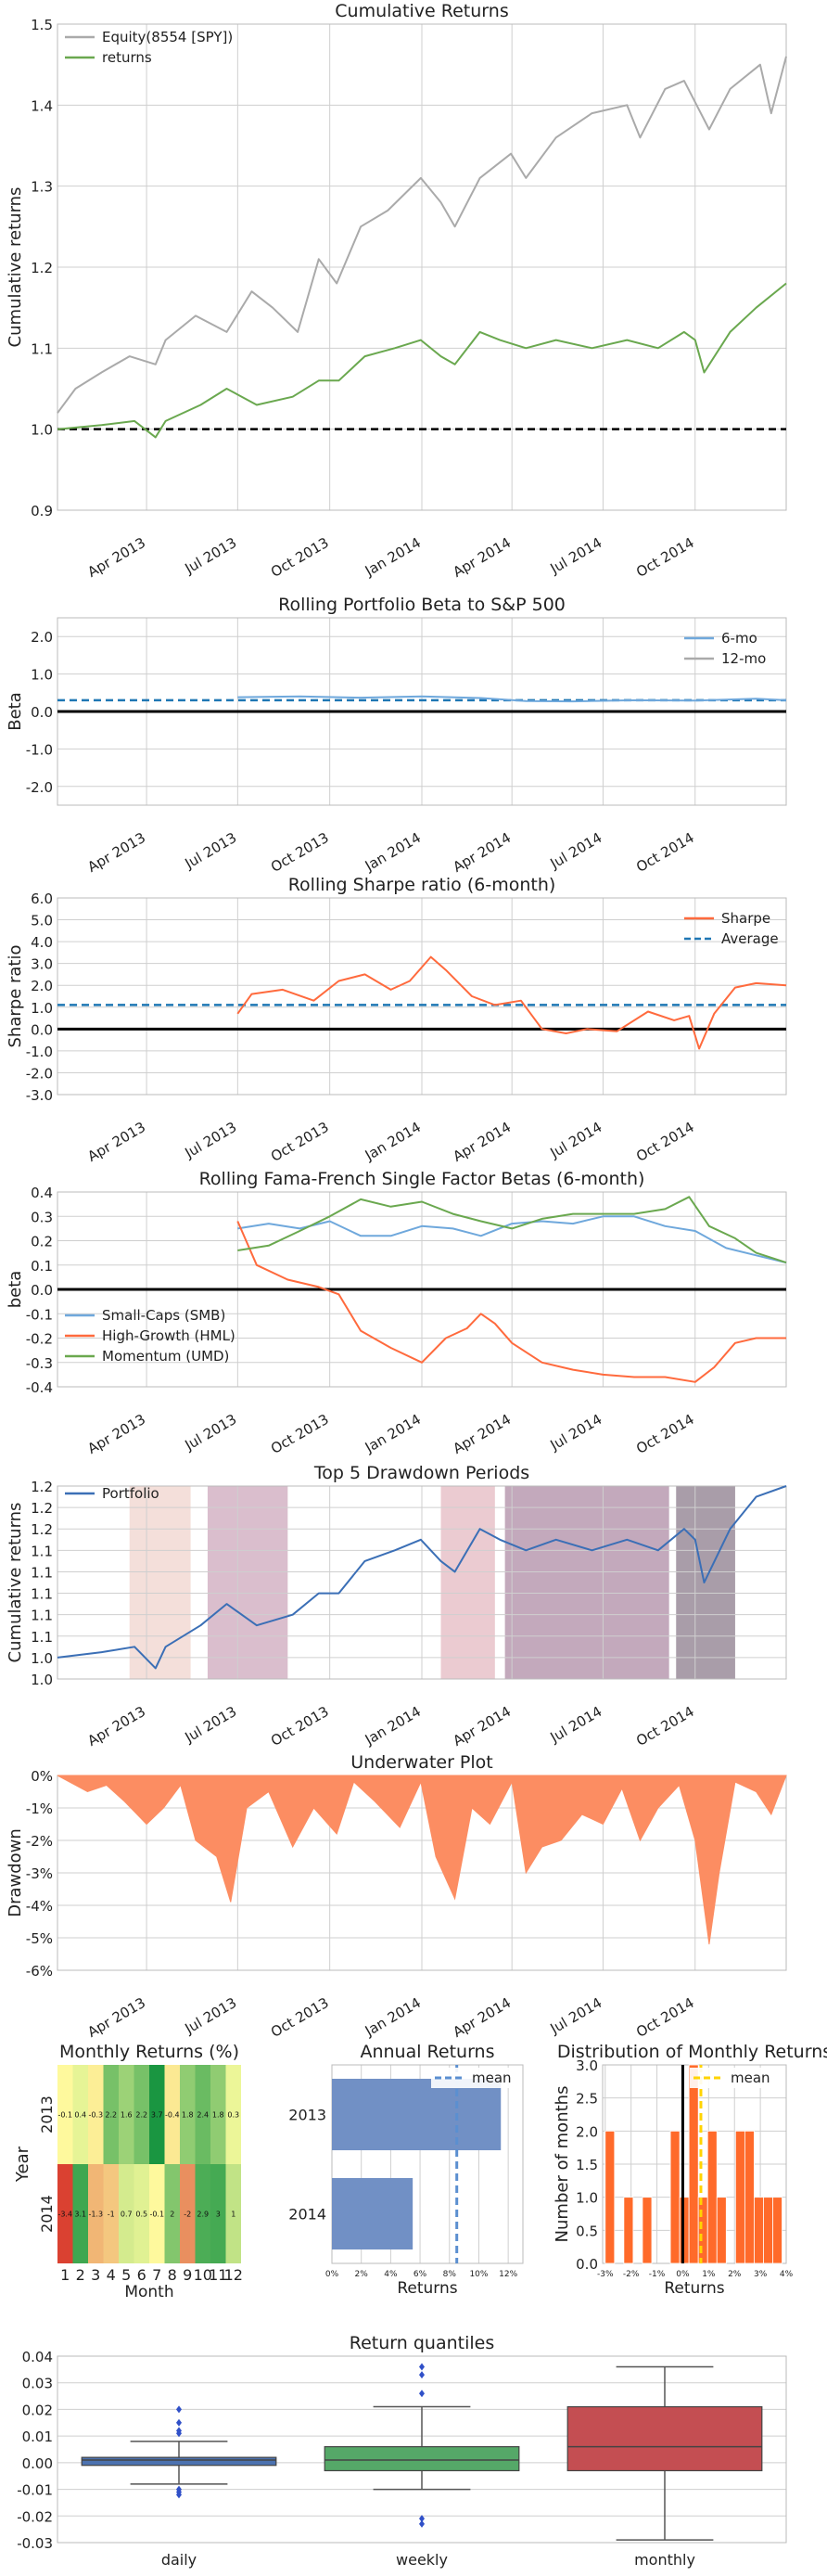 The width and height of the screenshot is (827, 2576). Describe the element at coordinates (427, 2052) in the screenshot. I see `chart-title: Annual Returns` at that location.